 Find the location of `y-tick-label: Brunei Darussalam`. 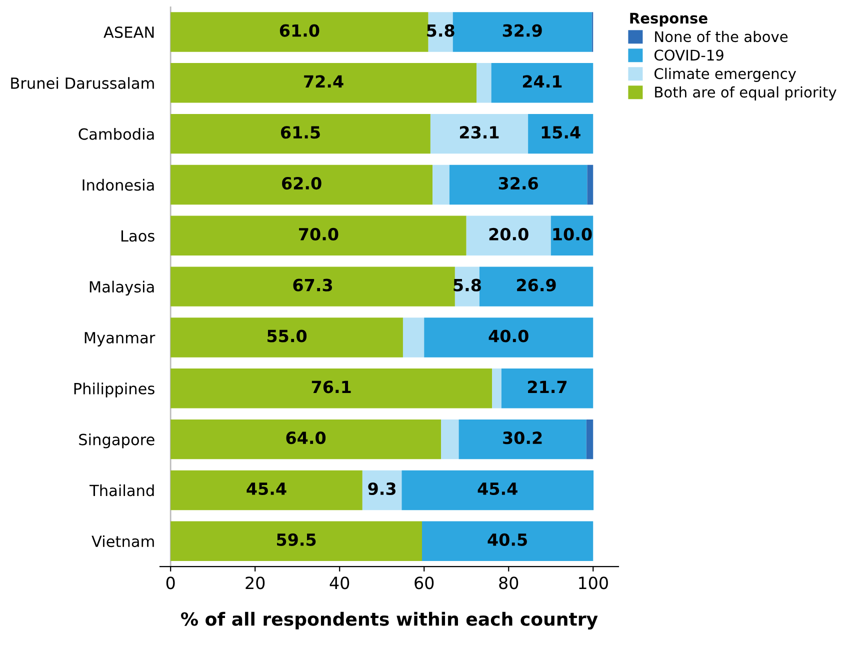

y-tick-label: Brunei Darussalam is located at coordinates (82, 83).